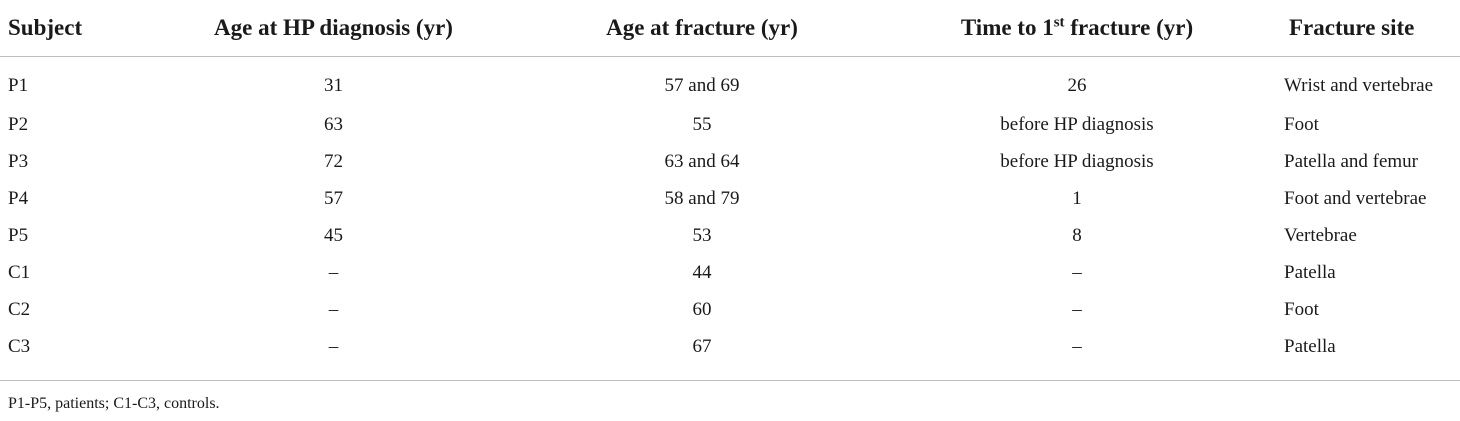 The image size is (1460, 421). Describe the element at coordinates (18, 85) in the screenshot. I see `cell-subject: P1` at that location.